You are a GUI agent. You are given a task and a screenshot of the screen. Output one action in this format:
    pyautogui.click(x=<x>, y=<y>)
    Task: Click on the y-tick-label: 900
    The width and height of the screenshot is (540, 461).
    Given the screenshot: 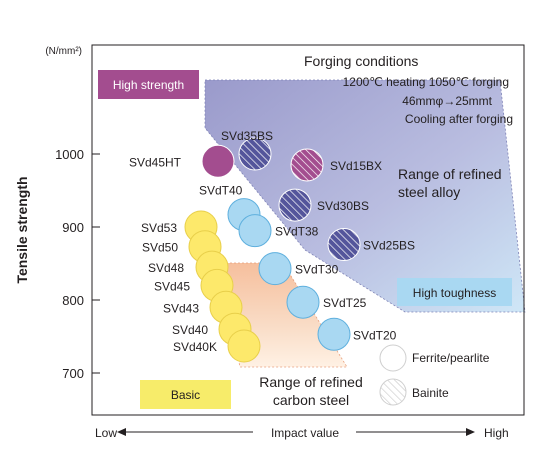 What is the action you would take?
    pyautogui.click(x=73, y=227)
    